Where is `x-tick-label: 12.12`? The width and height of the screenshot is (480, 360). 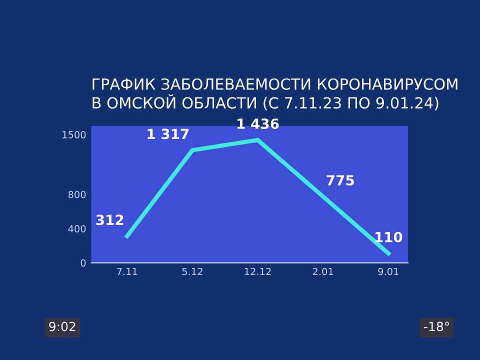
x-tick-label: 12.12 is located at coordinates (257, 272).